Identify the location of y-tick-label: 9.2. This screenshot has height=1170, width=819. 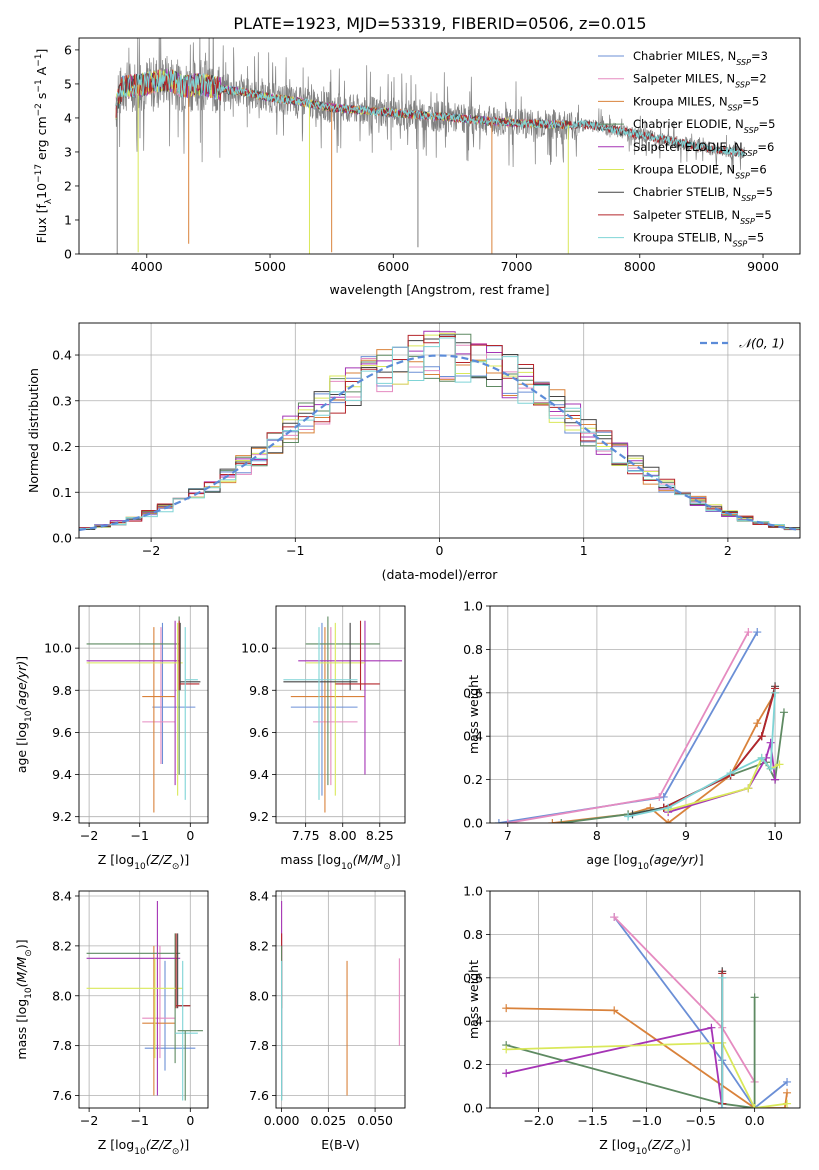
(62, 816).